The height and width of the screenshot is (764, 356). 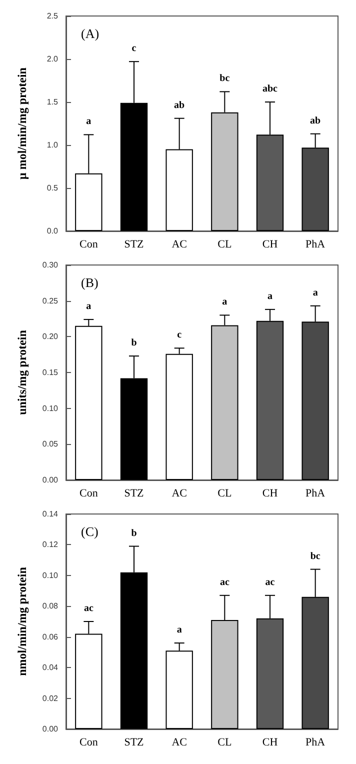 What do you see at coordinates (89, 531) in the screenshot?
I see `text: (C)` at bounding box center [89, 531].